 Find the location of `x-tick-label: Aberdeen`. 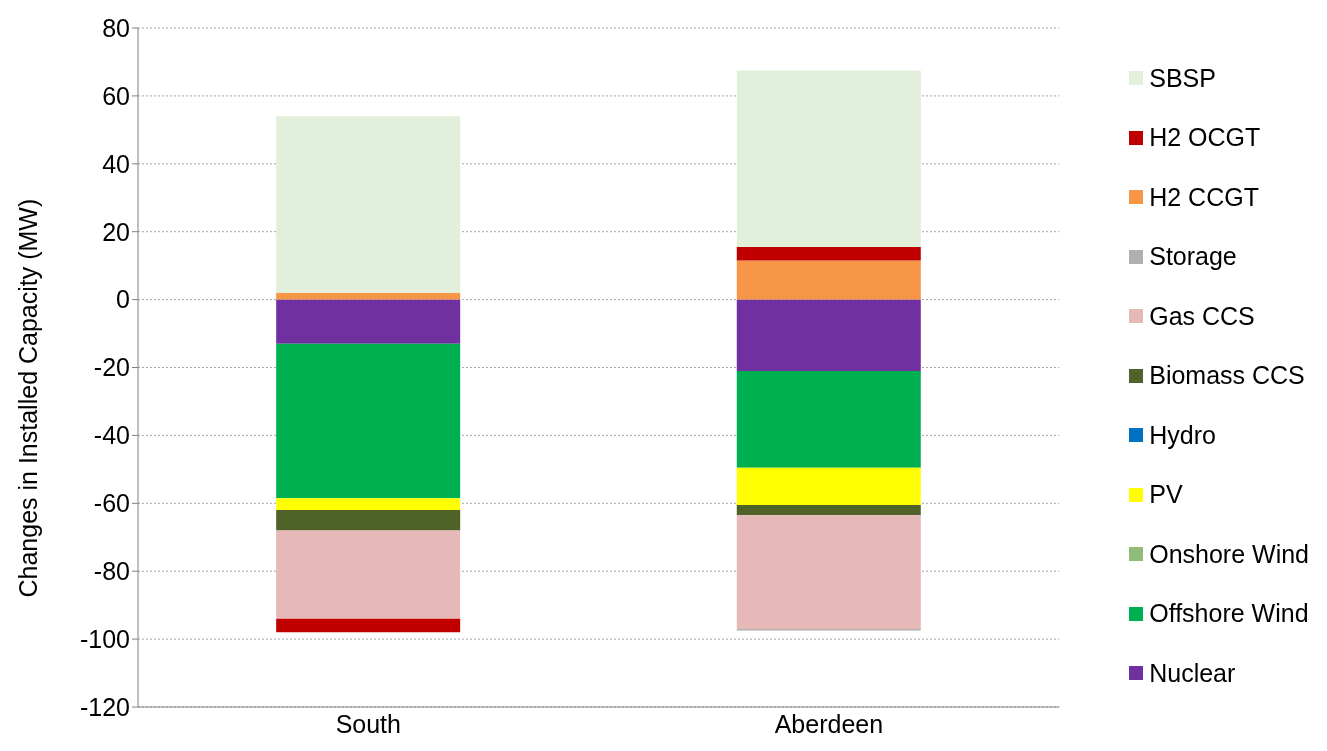

x-tick-label: Aberdeen is located at coordinates (829, 723).